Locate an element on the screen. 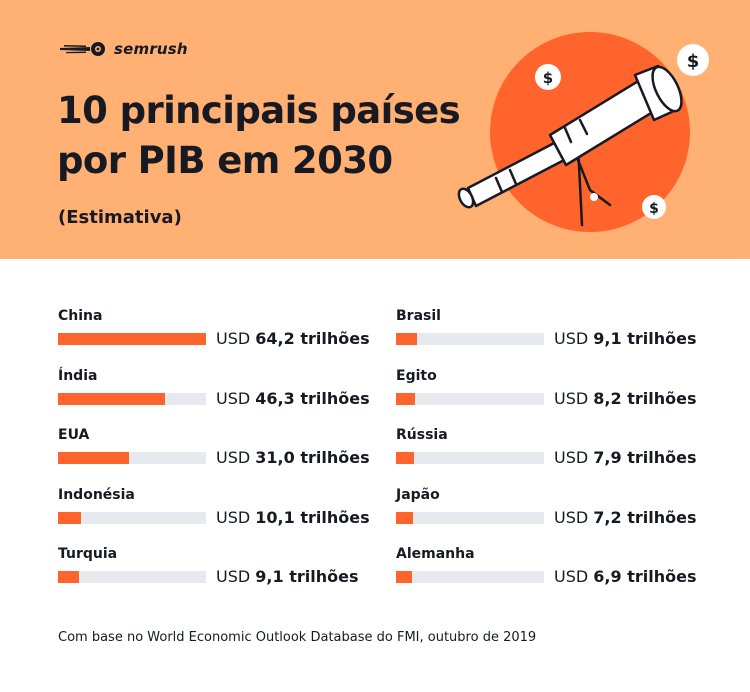 This screenshot has height=692, width=750. value-label: USD 64,2 trilhões is located at coordinates (293, 338).